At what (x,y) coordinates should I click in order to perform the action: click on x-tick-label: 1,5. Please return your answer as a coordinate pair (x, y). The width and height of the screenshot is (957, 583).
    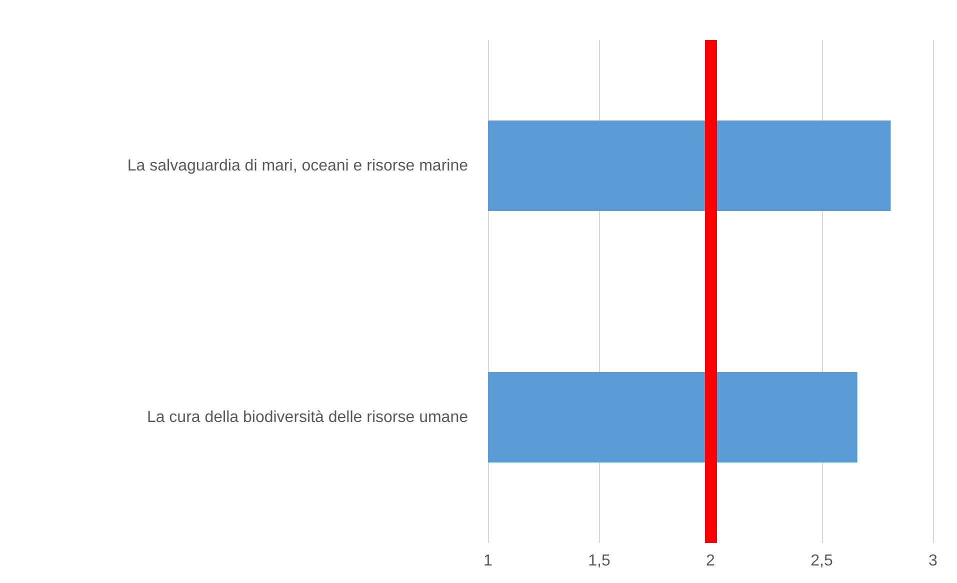
    Looking at the image, I should click on (599, 561).